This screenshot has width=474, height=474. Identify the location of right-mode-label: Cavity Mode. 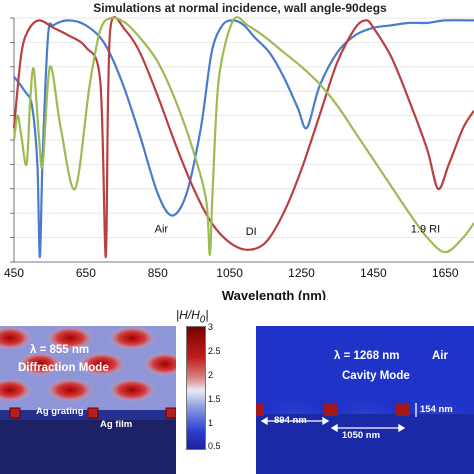
(376, 376).